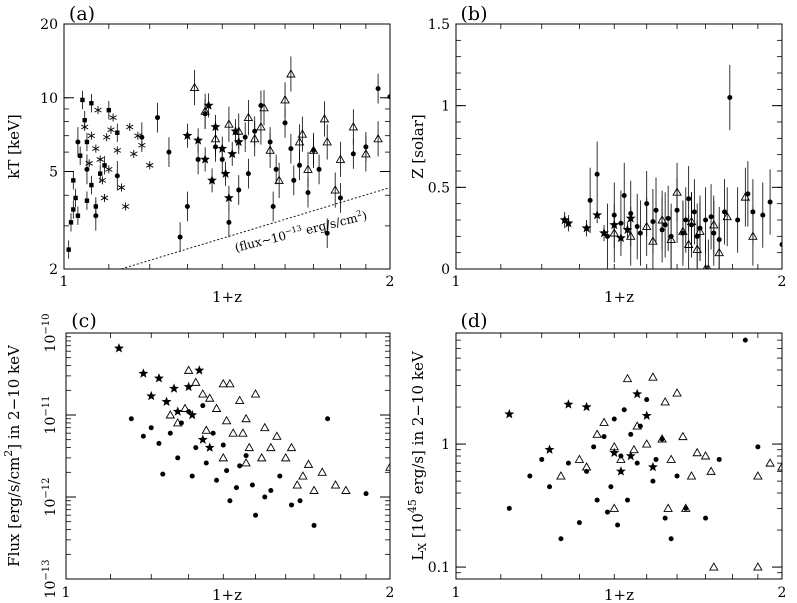 This screenshot has height=603, width=797. I want to click on x-tick-label: 1, so click(456, 593).